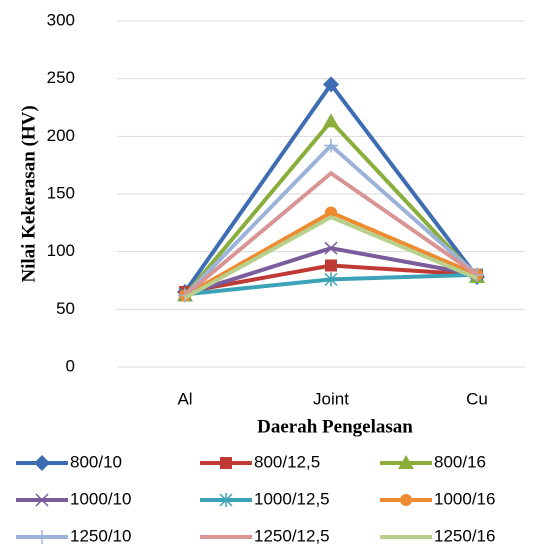 The image size is (546, 557). What do you see at coordinates (335, 426) in the screenshot?
I see `x-axis-title: Daerah Pengelasan` at bounding box center [335, 426].